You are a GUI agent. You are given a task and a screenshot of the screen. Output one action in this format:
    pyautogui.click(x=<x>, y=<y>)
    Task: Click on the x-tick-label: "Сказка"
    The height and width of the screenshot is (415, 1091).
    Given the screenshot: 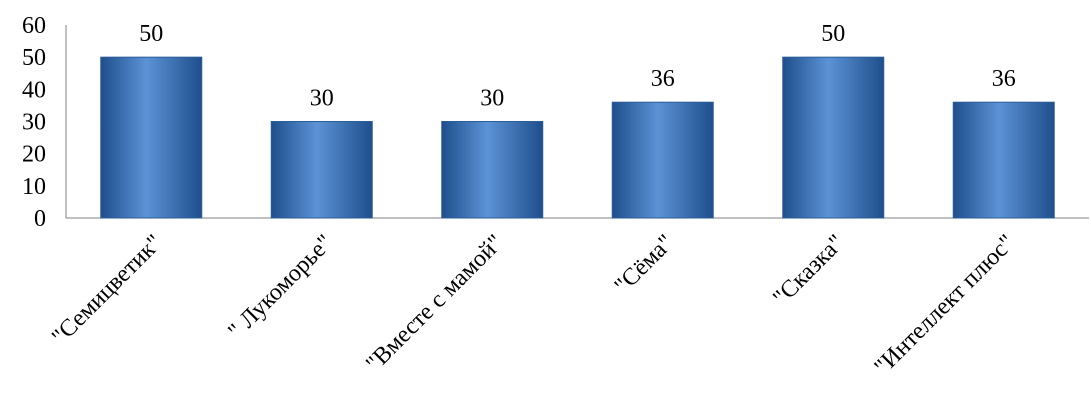 What is the action you would take?
    pyautogui.click(x=808, y=270)
    